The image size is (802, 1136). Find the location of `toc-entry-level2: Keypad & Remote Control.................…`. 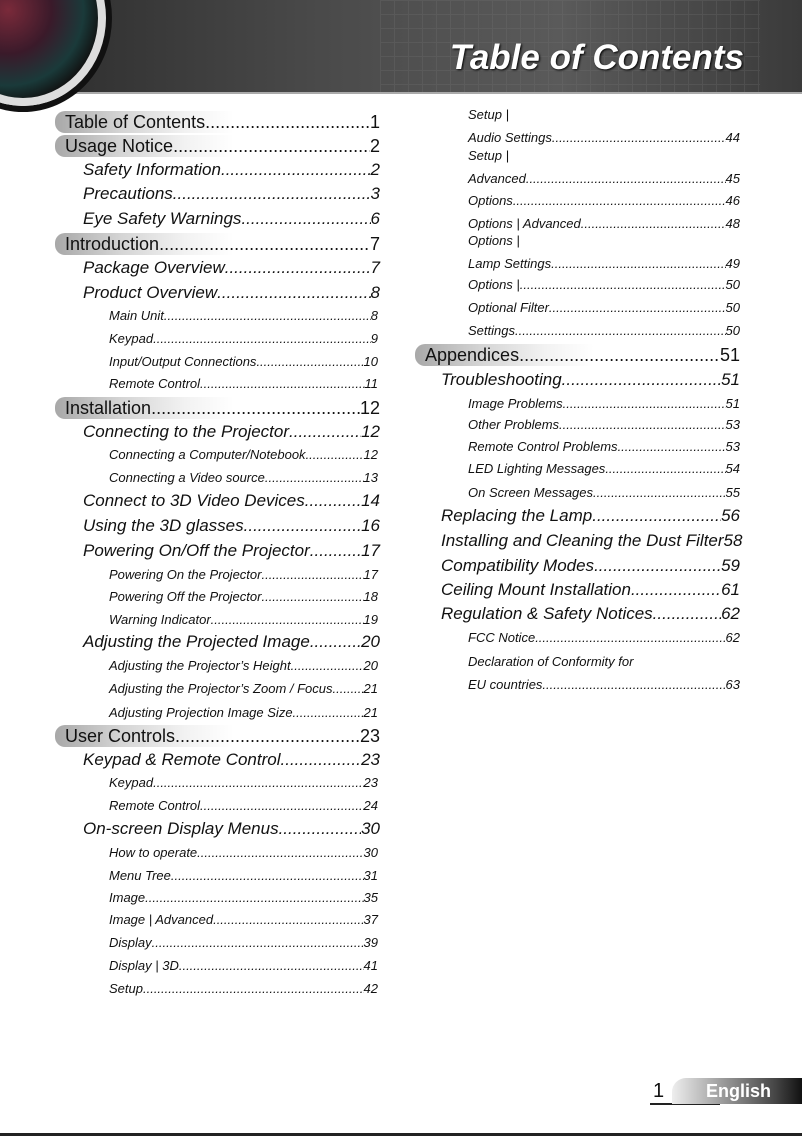

toc-entry-level2: Keypad & Remote Control.................… is located at coordinates (231, 760).